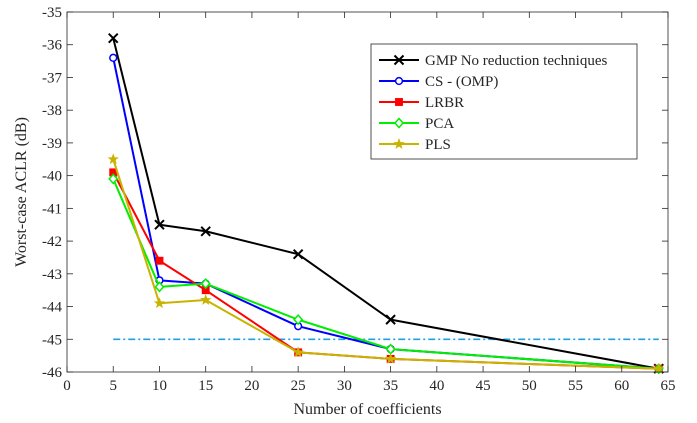 This screenshot has height=423, width=697. What do you see at coordinates (344, 386) in the screenshot?
I see `x-tick-label: 30` at bounding box center [344, 386].